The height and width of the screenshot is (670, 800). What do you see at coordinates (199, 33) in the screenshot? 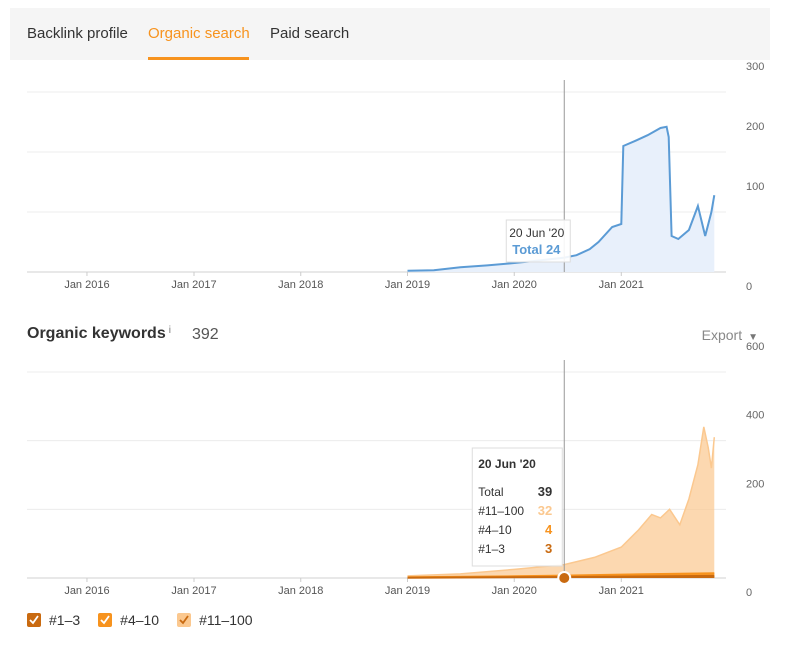
I see `tab-organic-search: Organic search` at bounding box center [199, 33].